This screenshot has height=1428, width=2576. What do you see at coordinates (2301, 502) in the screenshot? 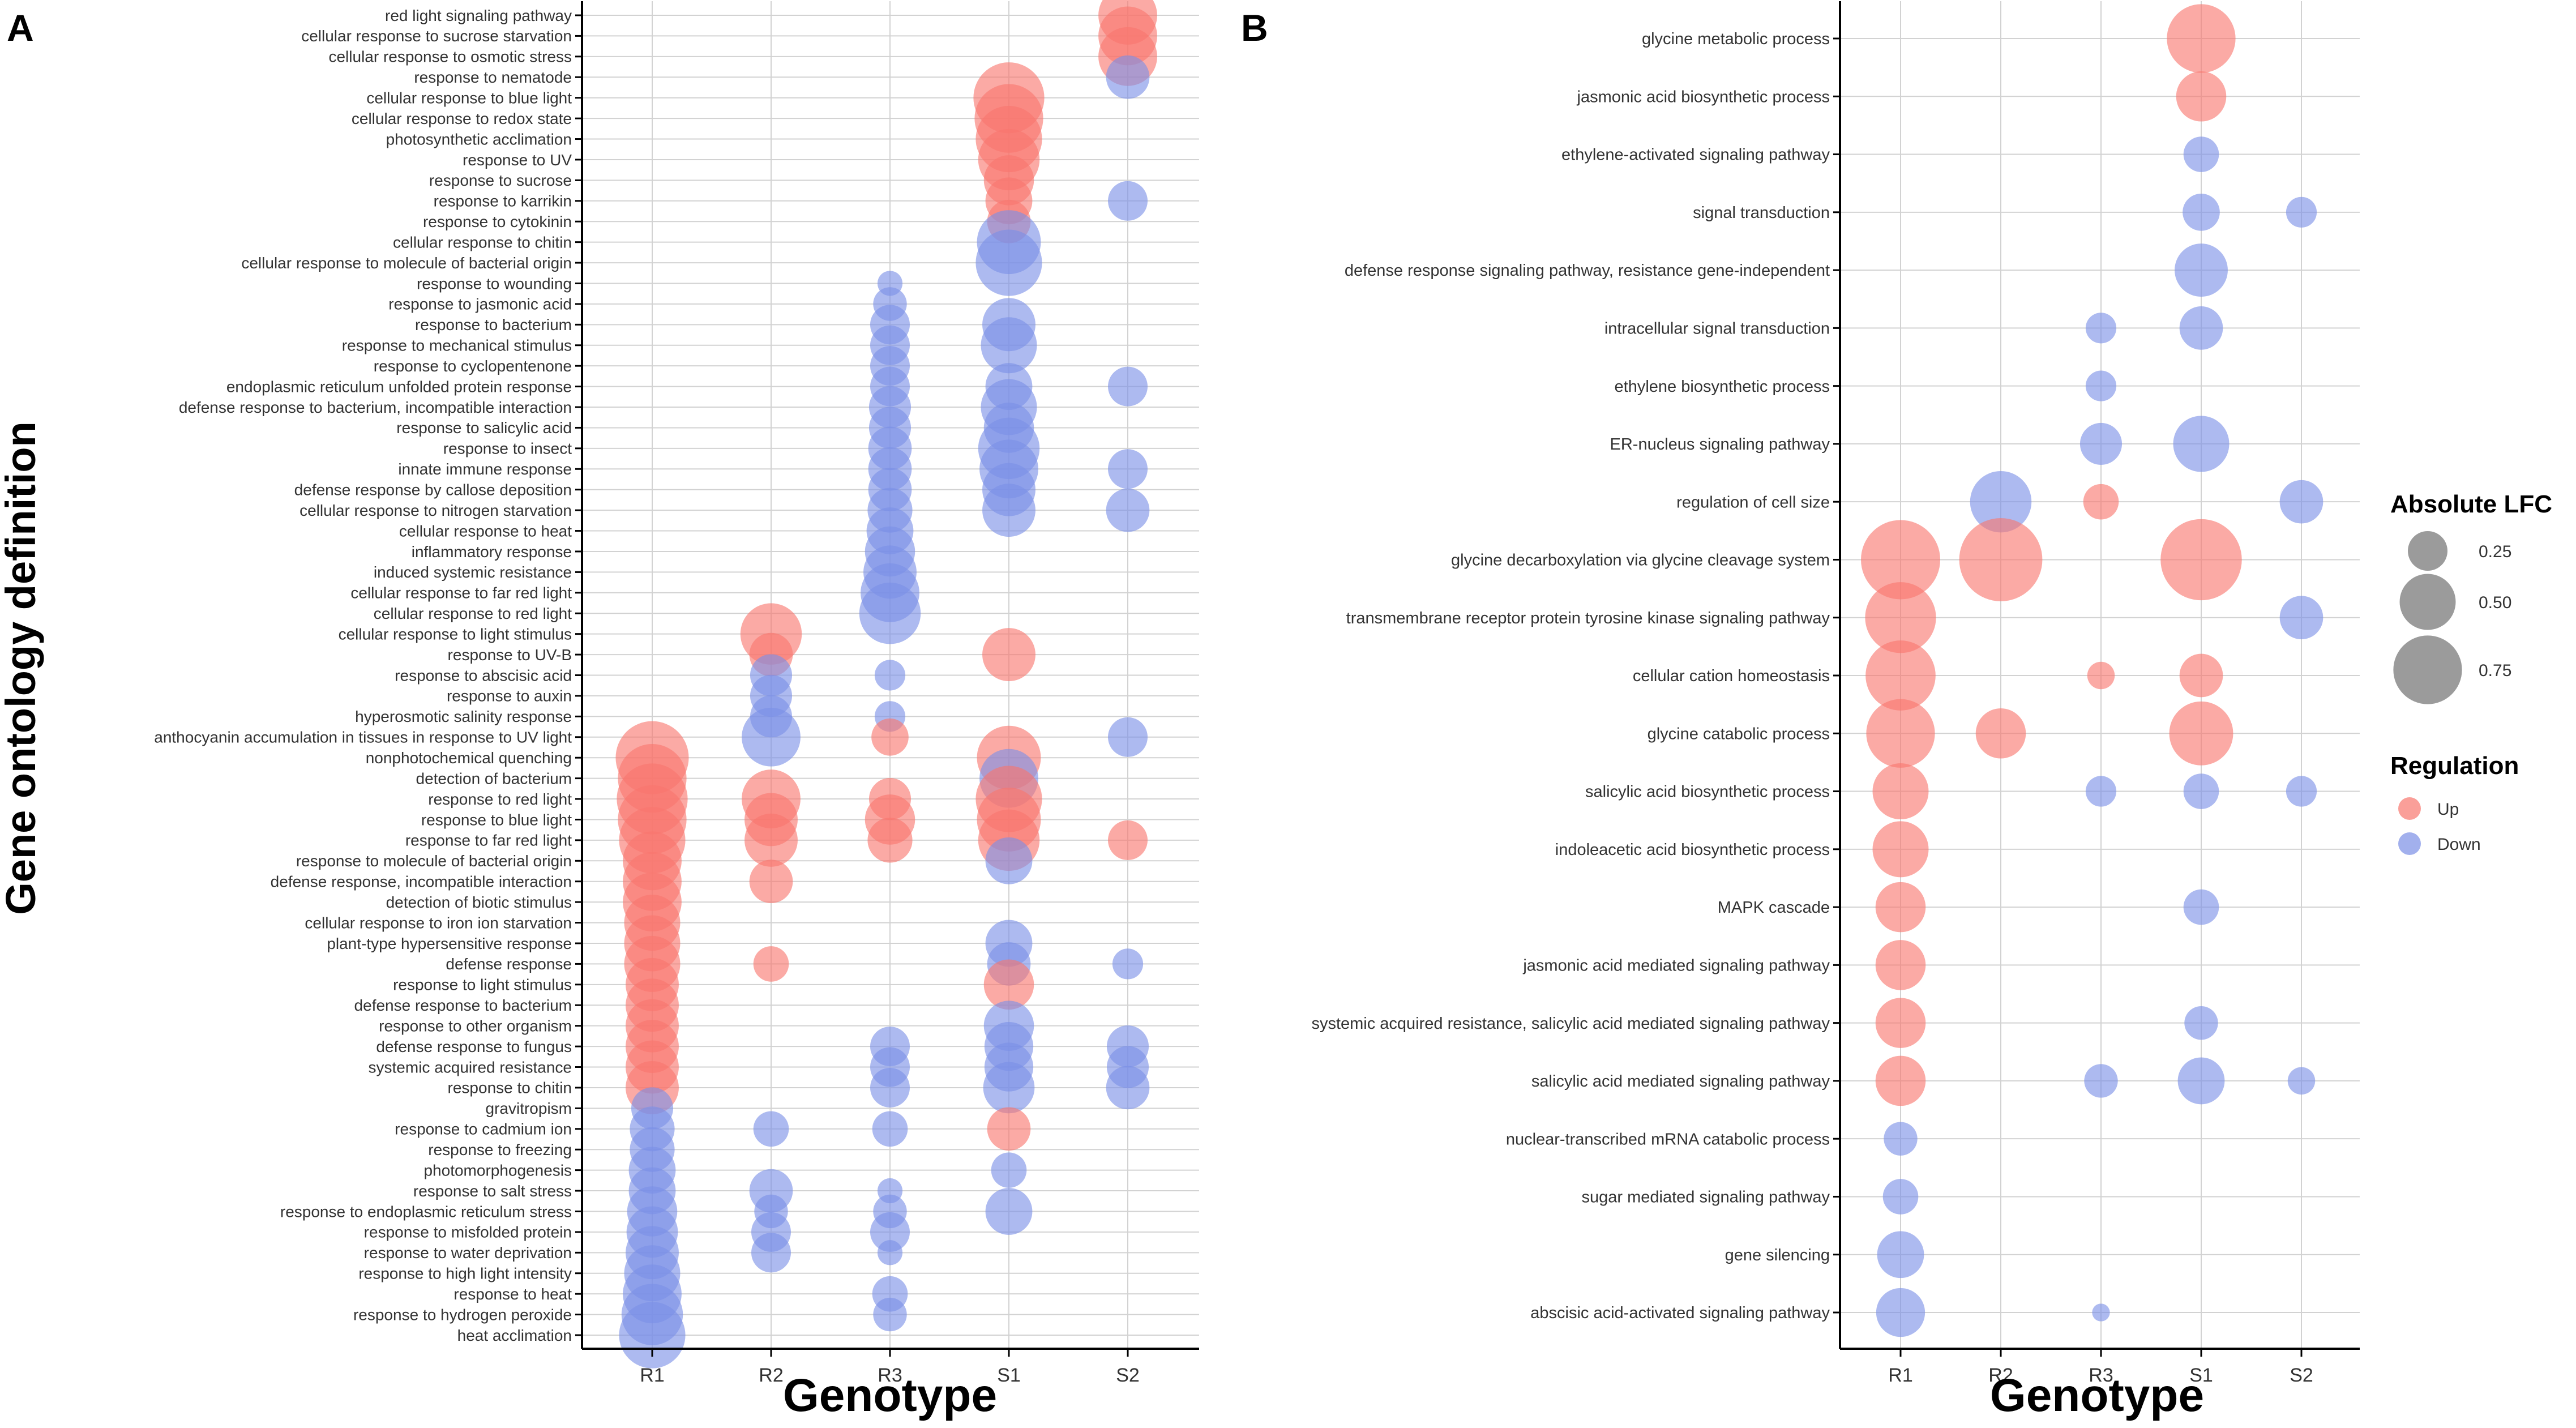
I see `b-bubble-regulation-of-cell-size-s2` at bounding box center [2301, 502].